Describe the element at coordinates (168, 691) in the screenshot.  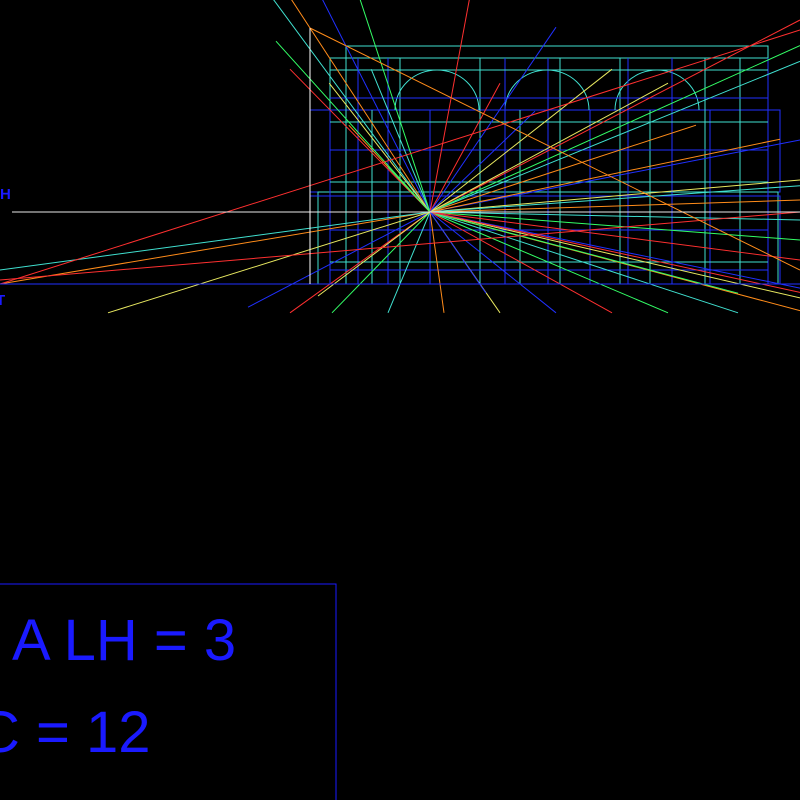
I see `info-box` at that location.